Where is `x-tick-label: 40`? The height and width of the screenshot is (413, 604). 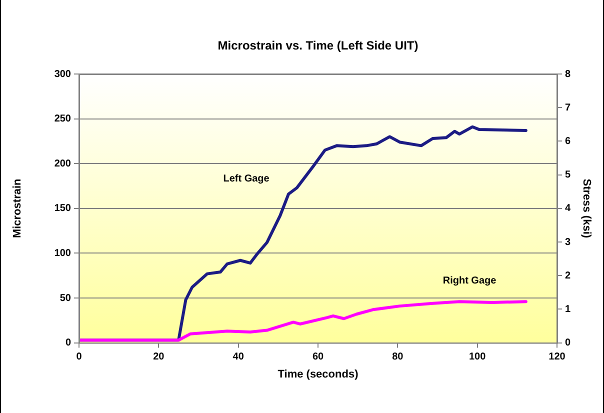
x-tick-label: 40 is located at coordinates (238, 357).